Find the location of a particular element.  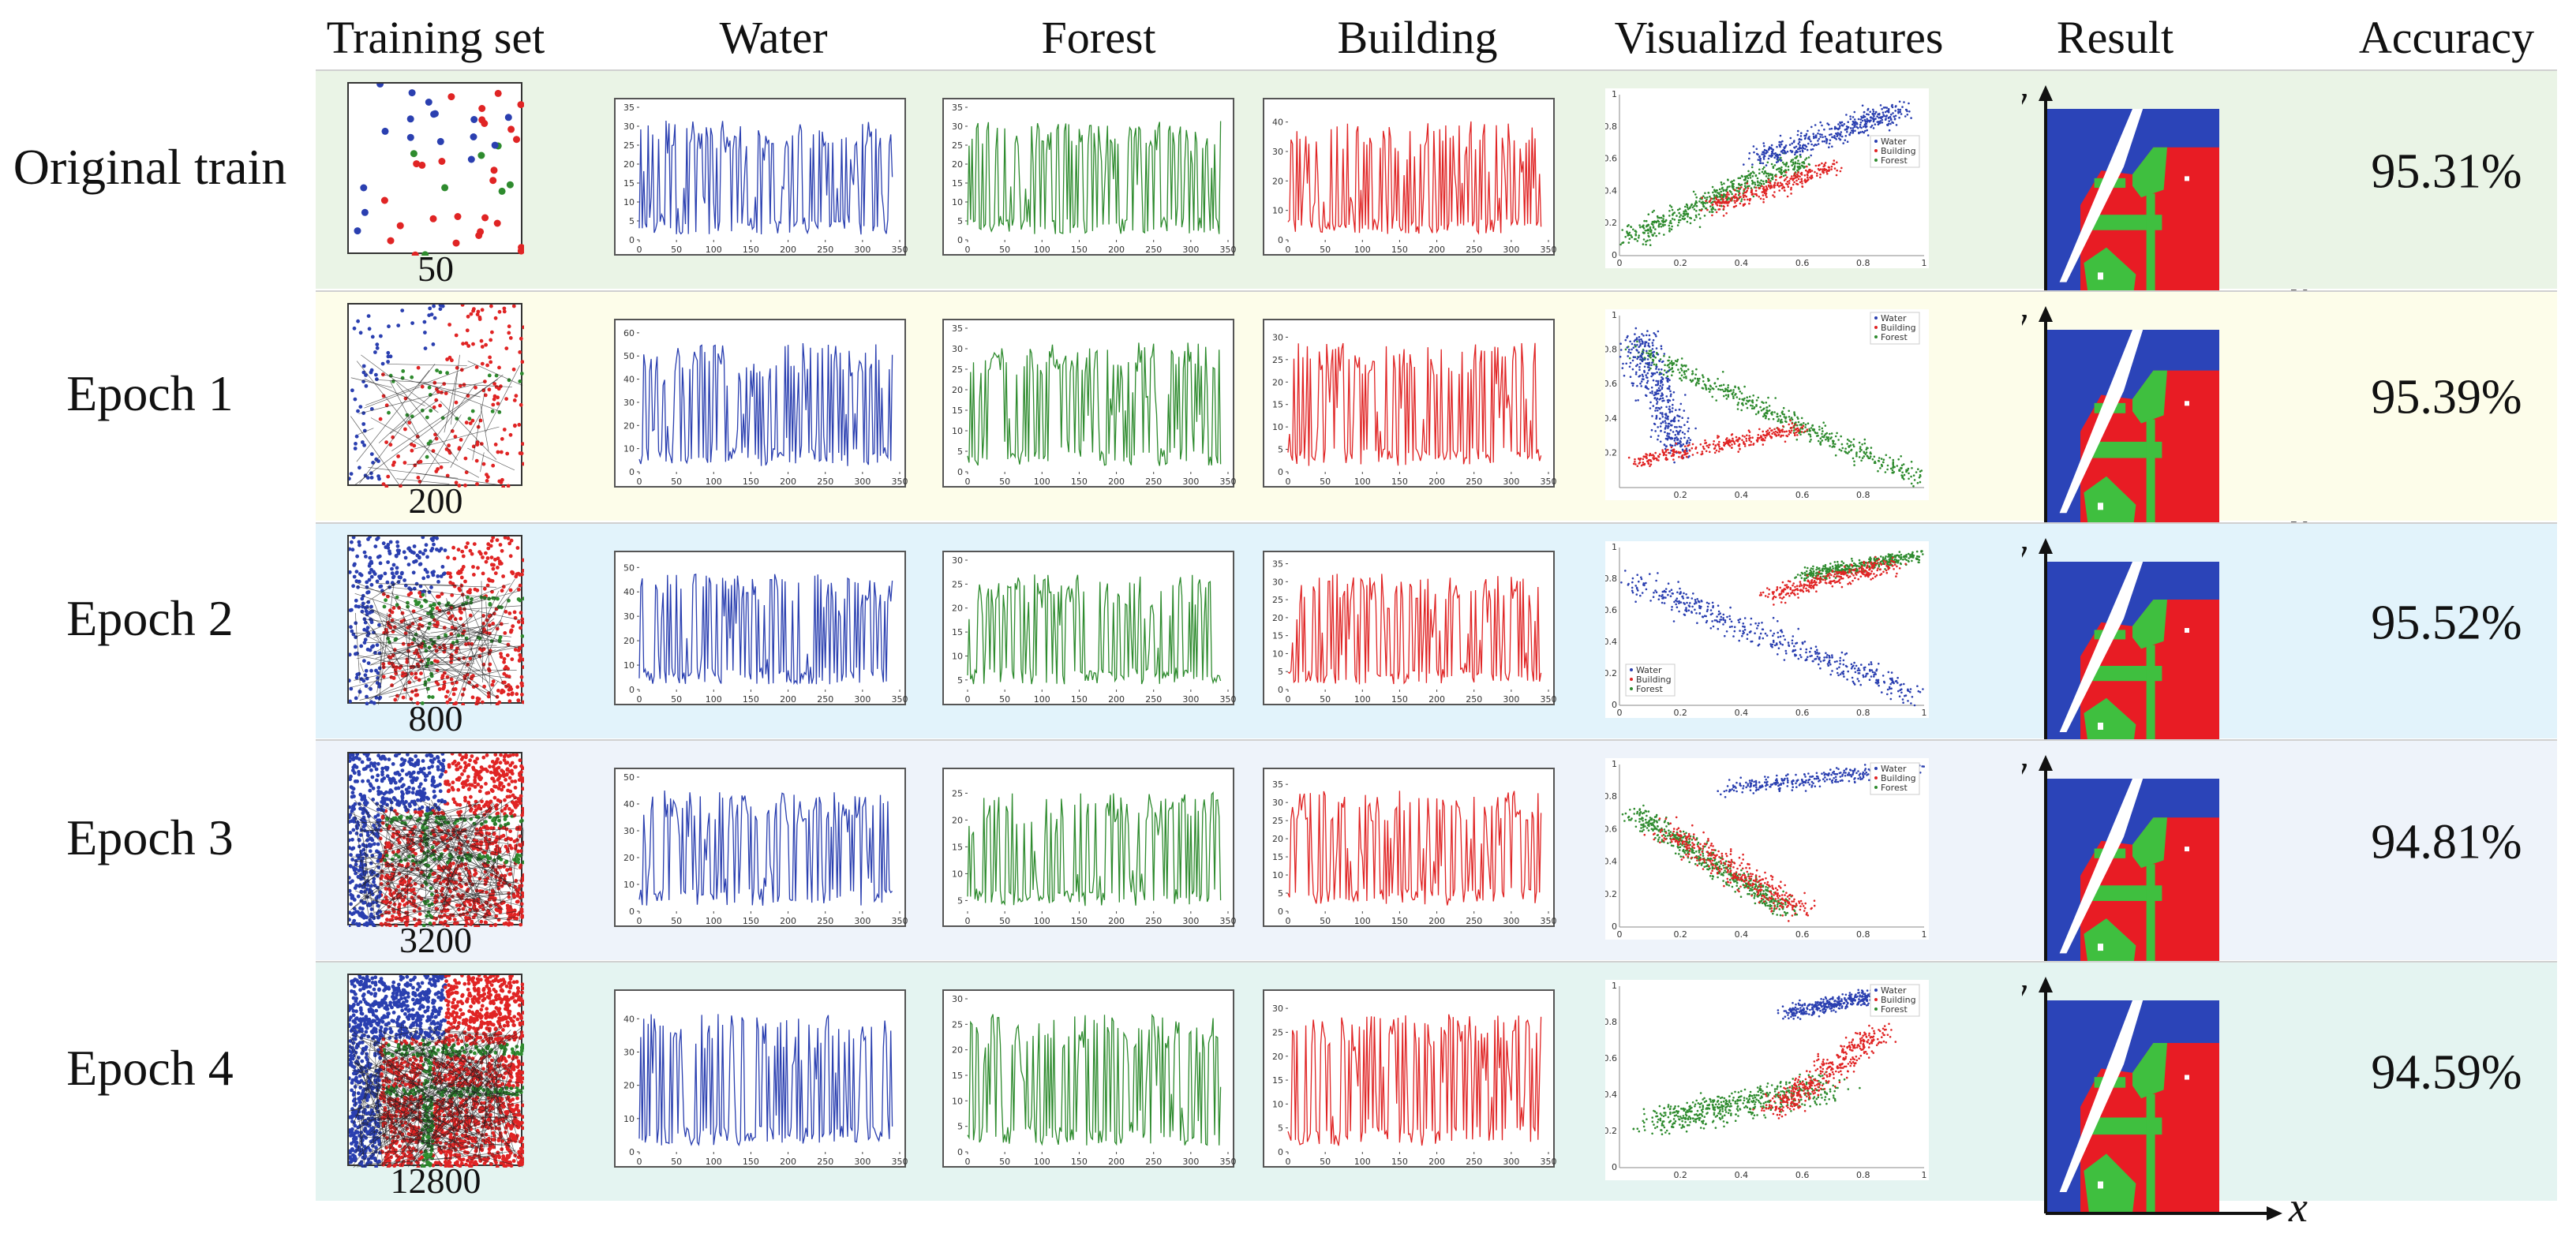

row-epoch-2-result-svg: yx is located at coordinates (2184, 656).